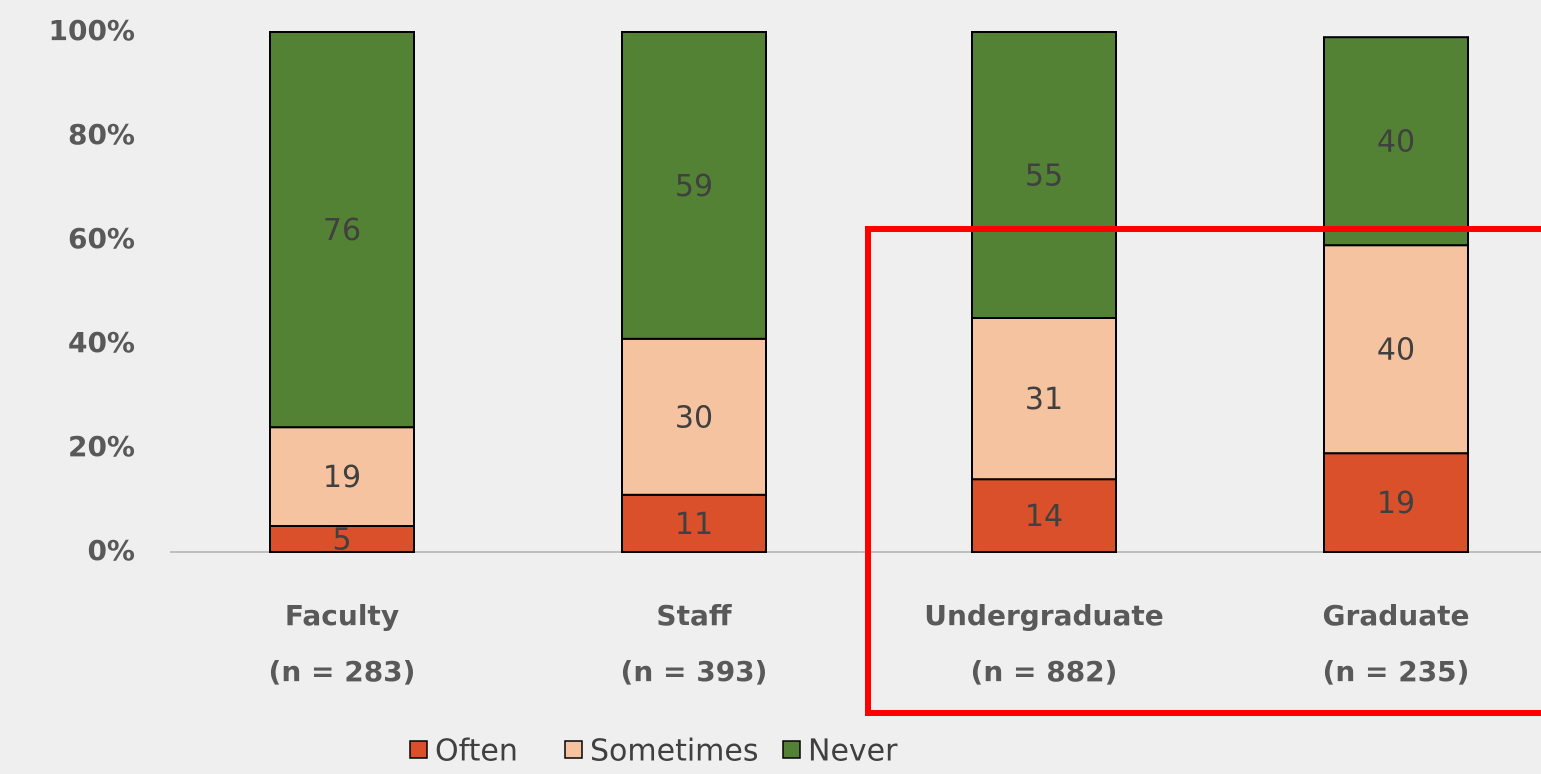 Image resolution: width=1541 pixels, height=774 pixels. Describe the element at coordinates (101, 342) in the screenshot. I see `y-tick-label: 40%` at that location.